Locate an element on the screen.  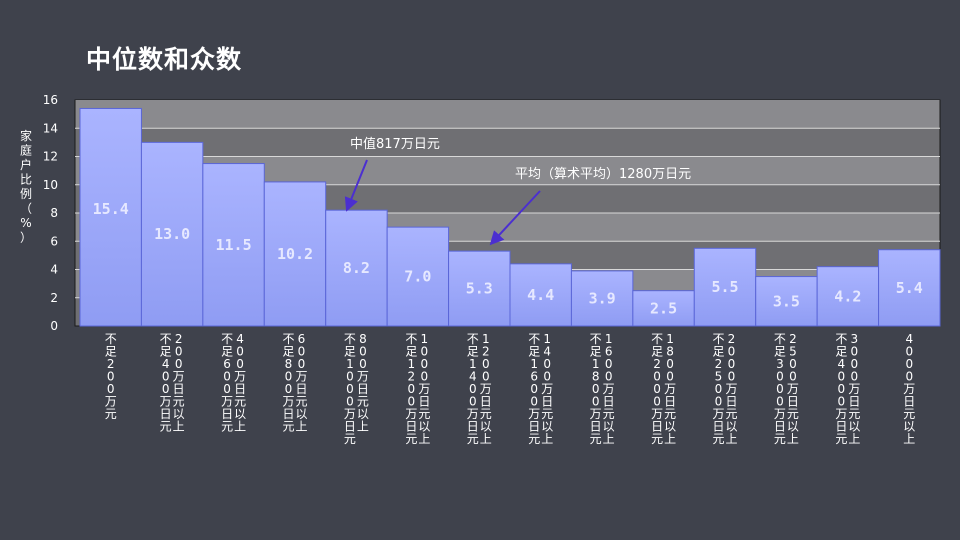
data-label: 4.4 is located at coordinates (540, 295).